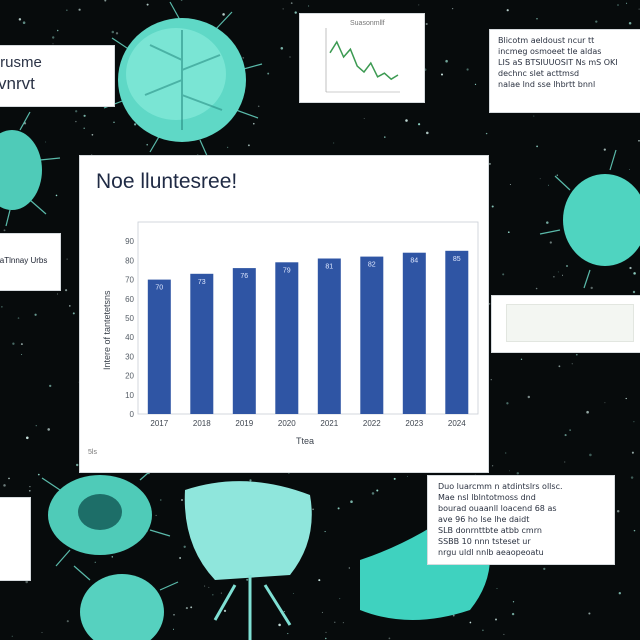 The width and height of the screenshot is (640, 640). I want to click on x-tick-2019: 2019, so click(244, 423).